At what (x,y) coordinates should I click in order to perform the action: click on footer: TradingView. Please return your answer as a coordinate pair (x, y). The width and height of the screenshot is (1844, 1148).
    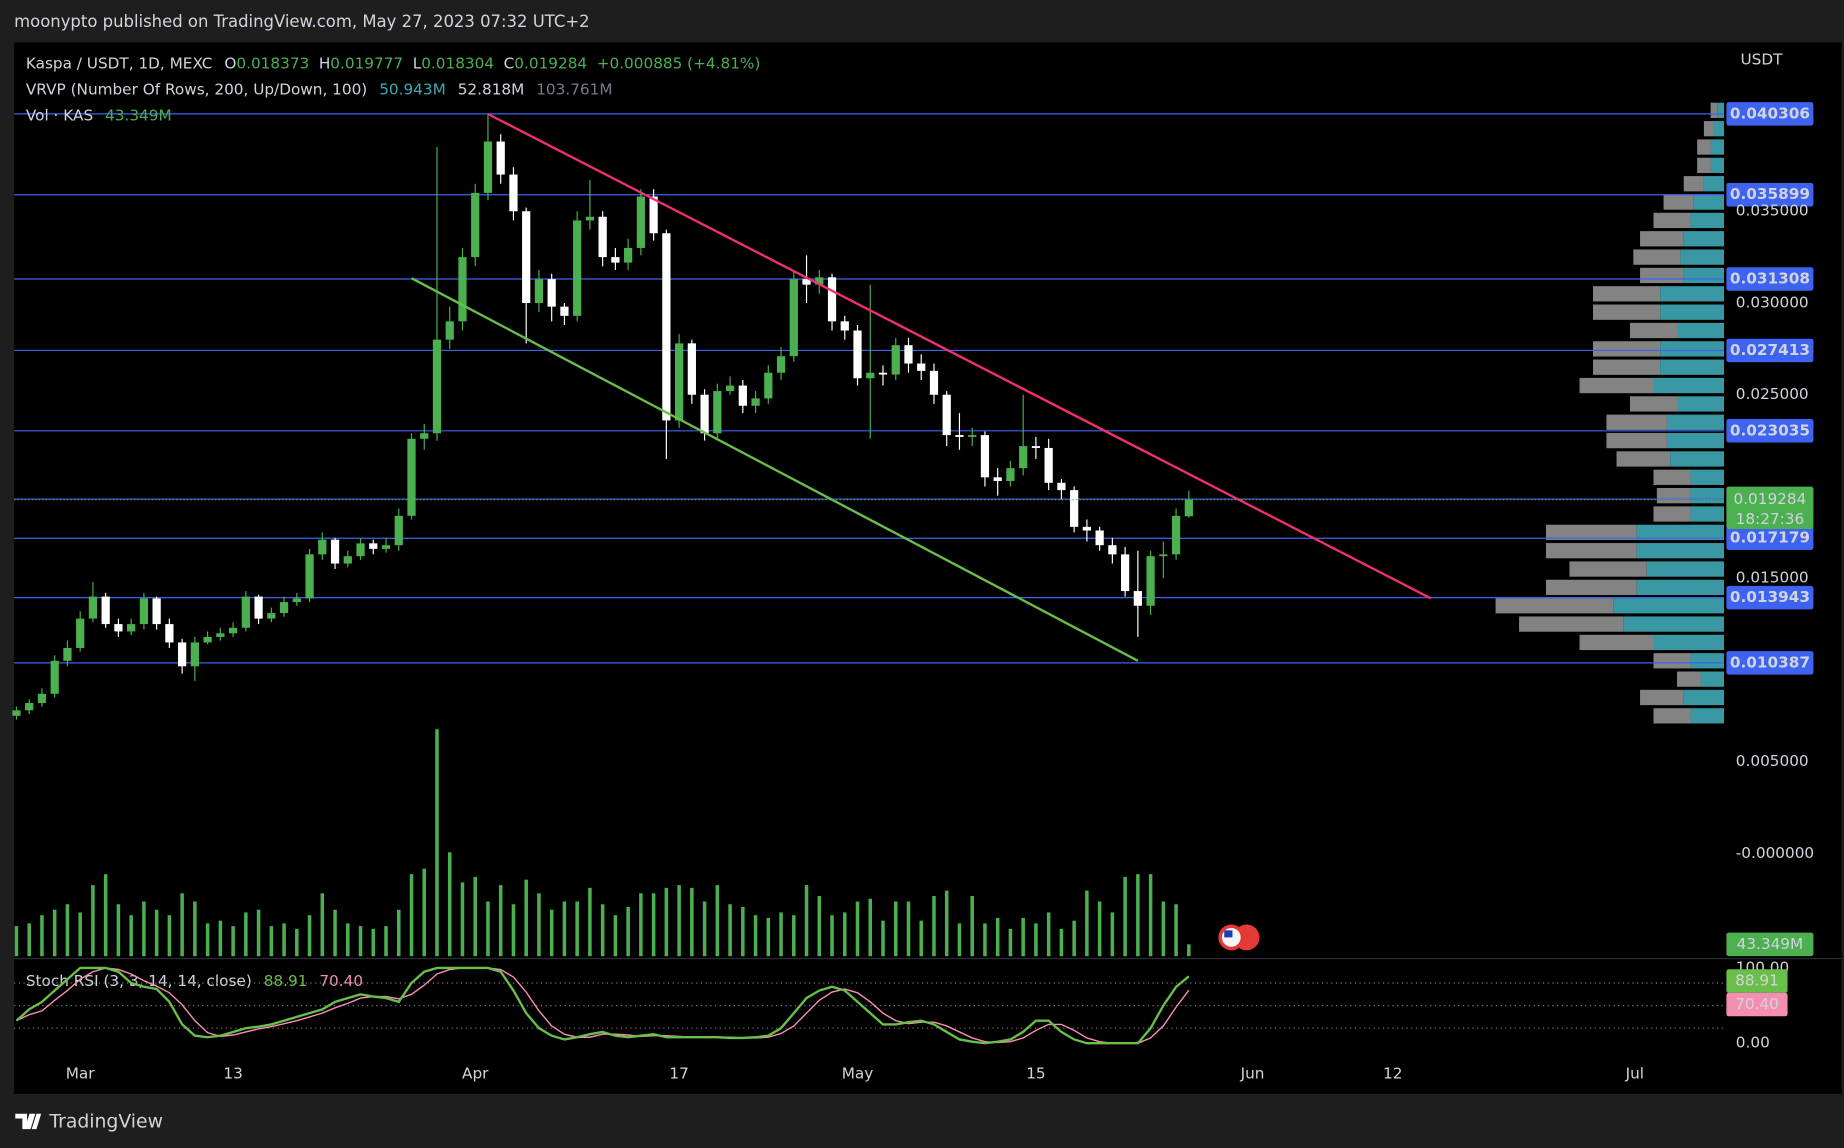
    Looking at the image, I should click on (89, 1122).